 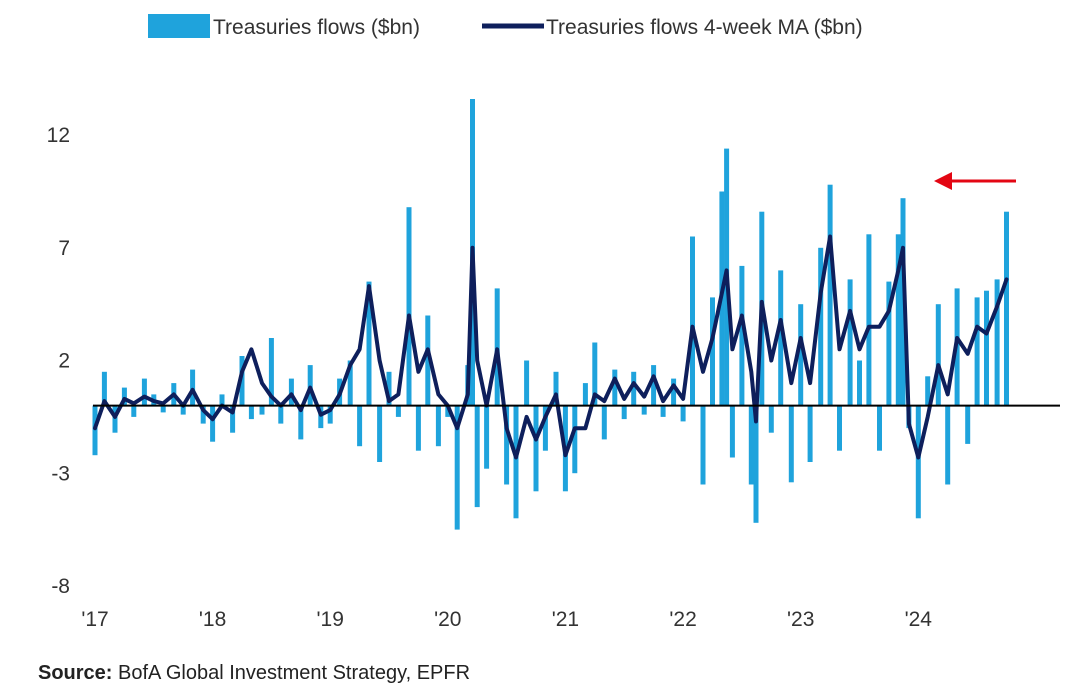 I want to click on legend-swatch-bars, so click(x=179, y=26).